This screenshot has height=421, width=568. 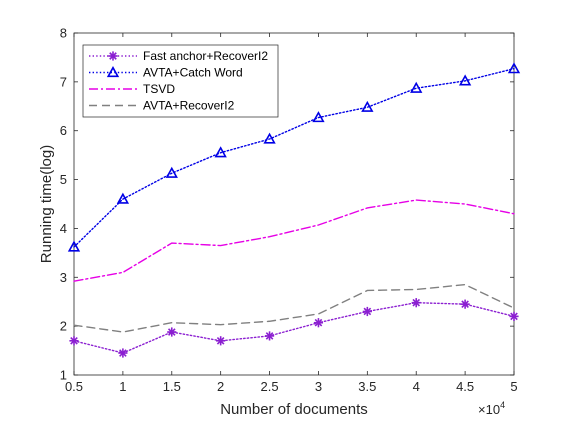 What do you see at coordinates (489, 409) in the screenshot?
I see `x-axis-exponent-base: ×10` at bounding box center [489, 409].